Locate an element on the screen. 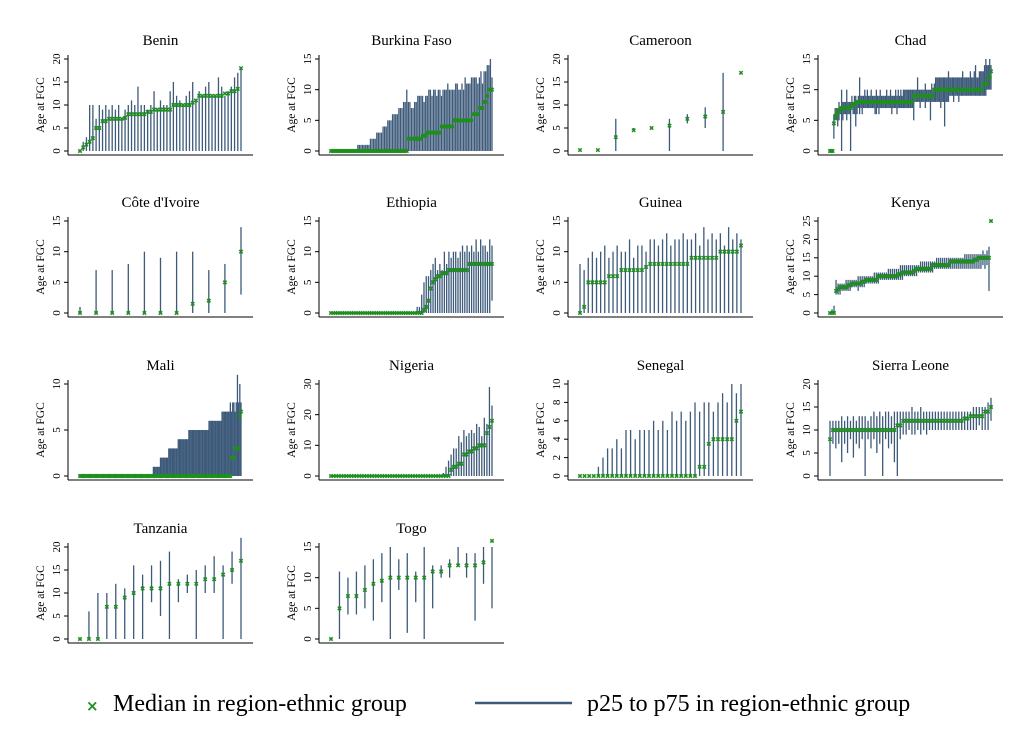 The height and width of the screenshot is (752, 1034). legend-range-label: p25 to p75 in region-ethnic group is located at coordinates (748, 704).